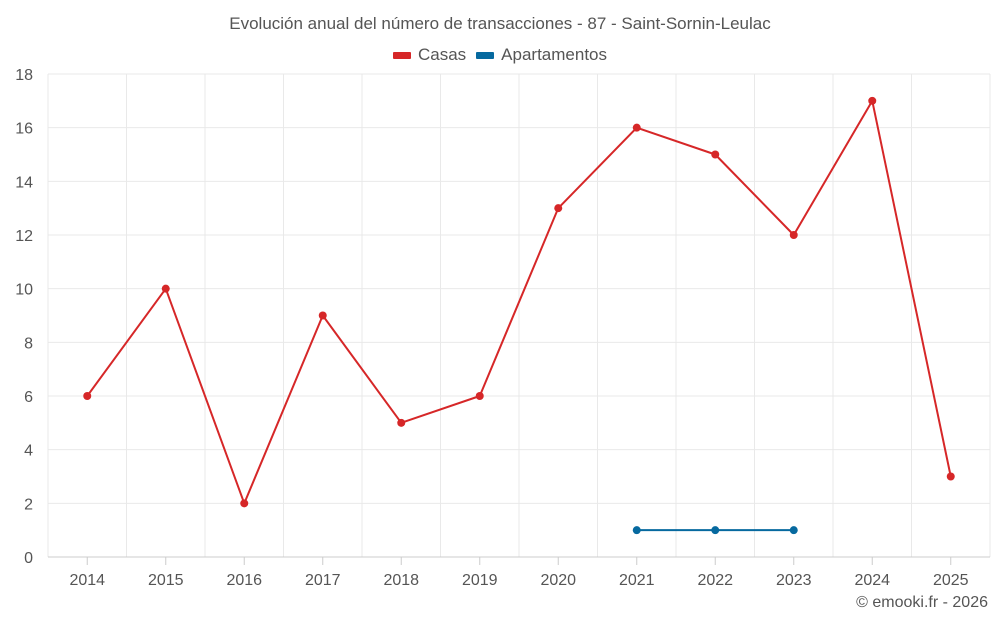  What do you see at coordinates (24, 290) in the screenshot?
I see `y-tick-label: 10` at bounding box center [24, 290].